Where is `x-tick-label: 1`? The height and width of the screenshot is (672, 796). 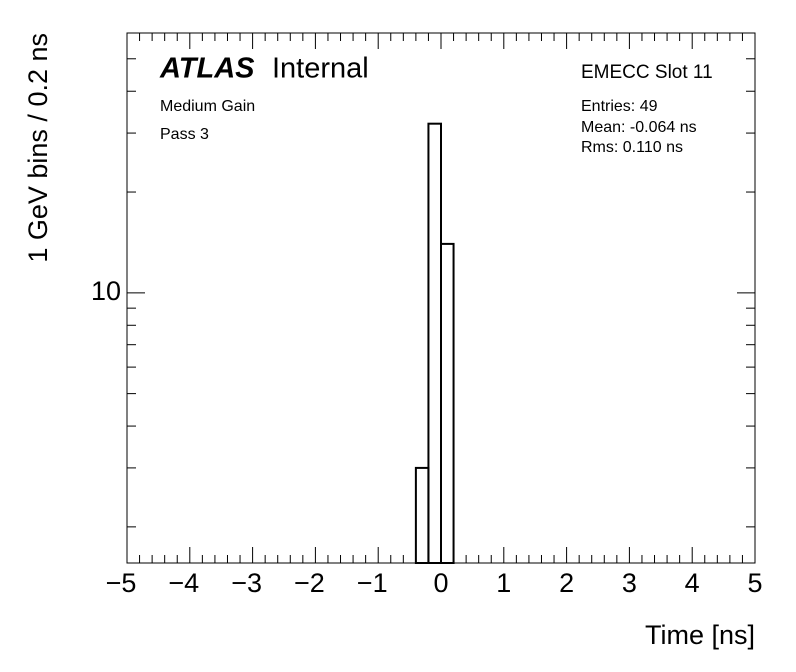 x-tick-label: 1 is located at coordinates (503, 583).